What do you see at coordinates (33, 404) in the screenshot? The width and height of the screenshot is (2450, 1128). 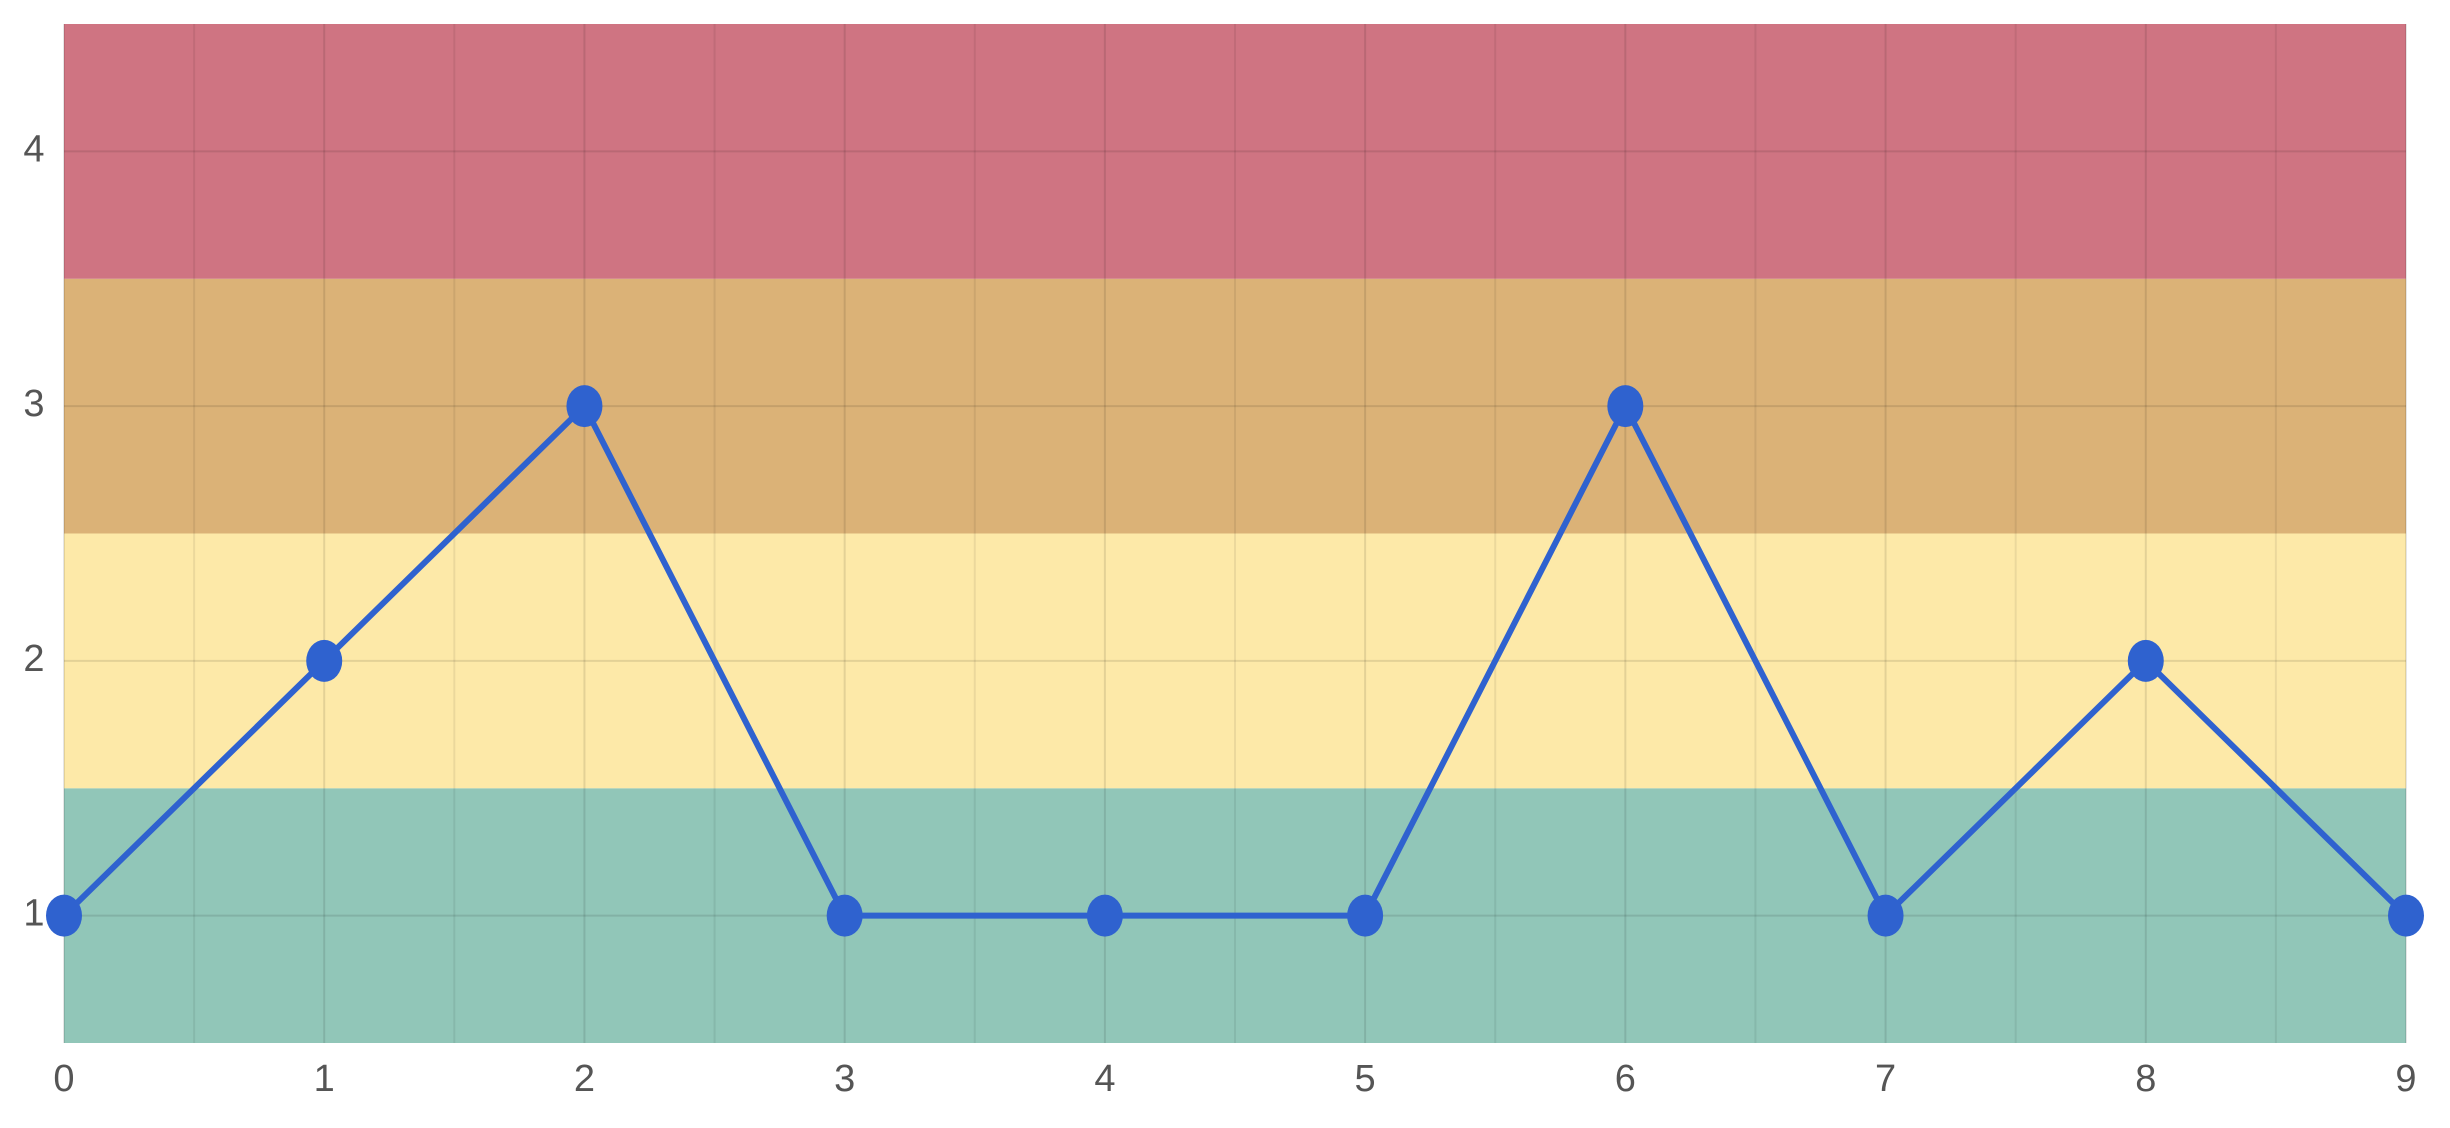 I see `y-tick-label: 3` at bounding box center [33, 404].